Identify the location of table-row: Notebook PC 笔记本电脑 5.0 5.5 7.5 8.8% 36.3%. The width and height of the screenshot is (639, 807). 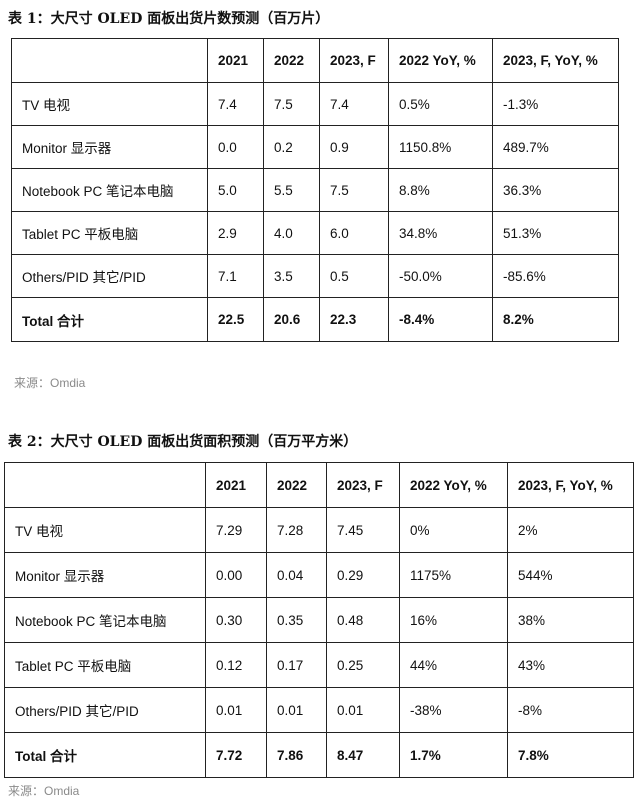
(315, 190).